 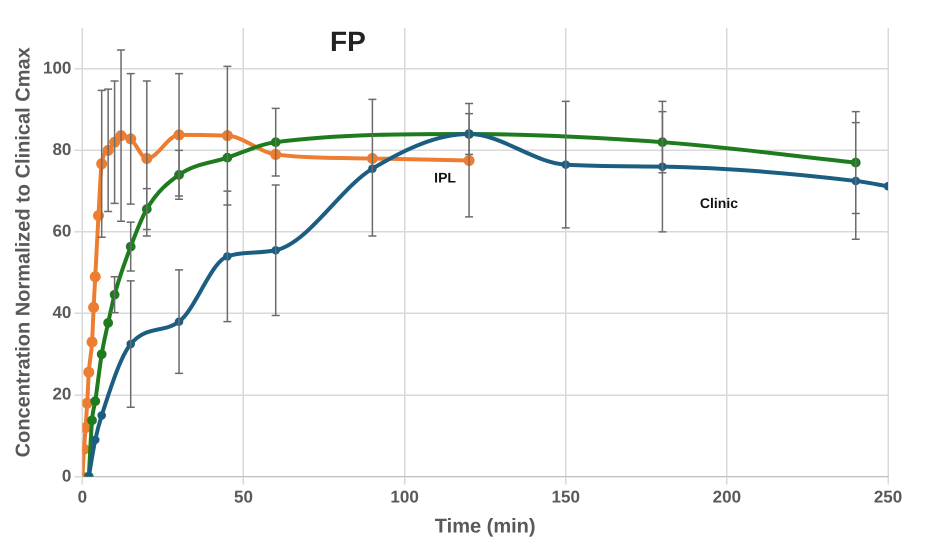 What do you see at coordinates (62, 312) in the screenshot?
I see `y-tick-label: 40` at bounding box center [62, 312].